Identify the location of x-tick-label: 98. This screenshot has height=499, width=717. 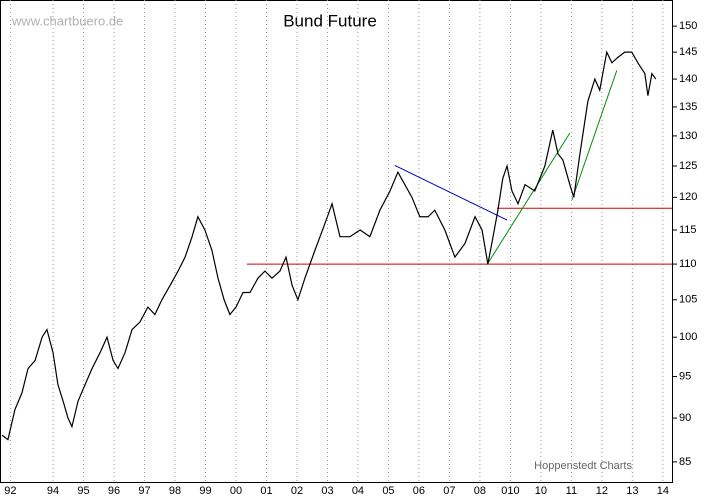
(175, 491).